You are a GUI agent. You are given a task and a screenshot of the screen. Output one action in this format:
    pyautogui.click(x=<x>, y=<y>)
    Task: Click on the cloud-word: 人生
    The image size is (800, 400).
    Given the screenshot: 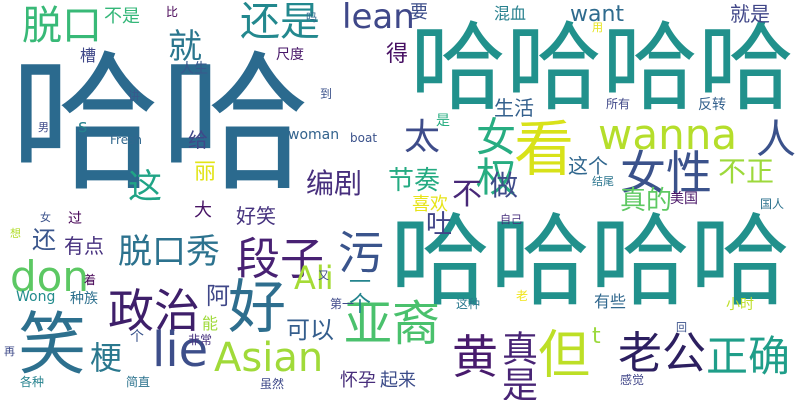 What is the action you would take?
    pyautogui.click(x=194, y=69)
    